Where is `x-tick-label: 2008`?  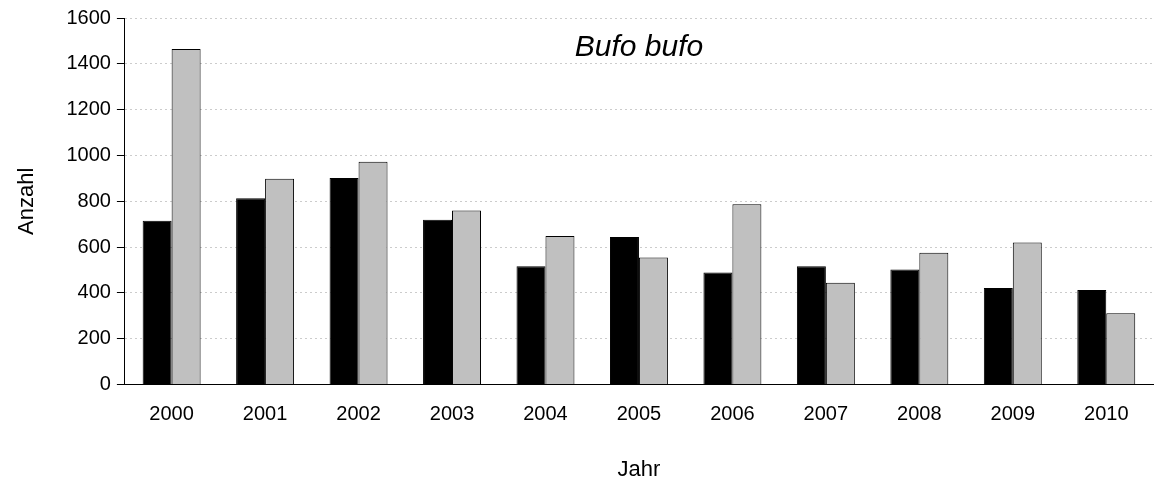 x-tick-label: 2008 is located at coordinates (919, 413).